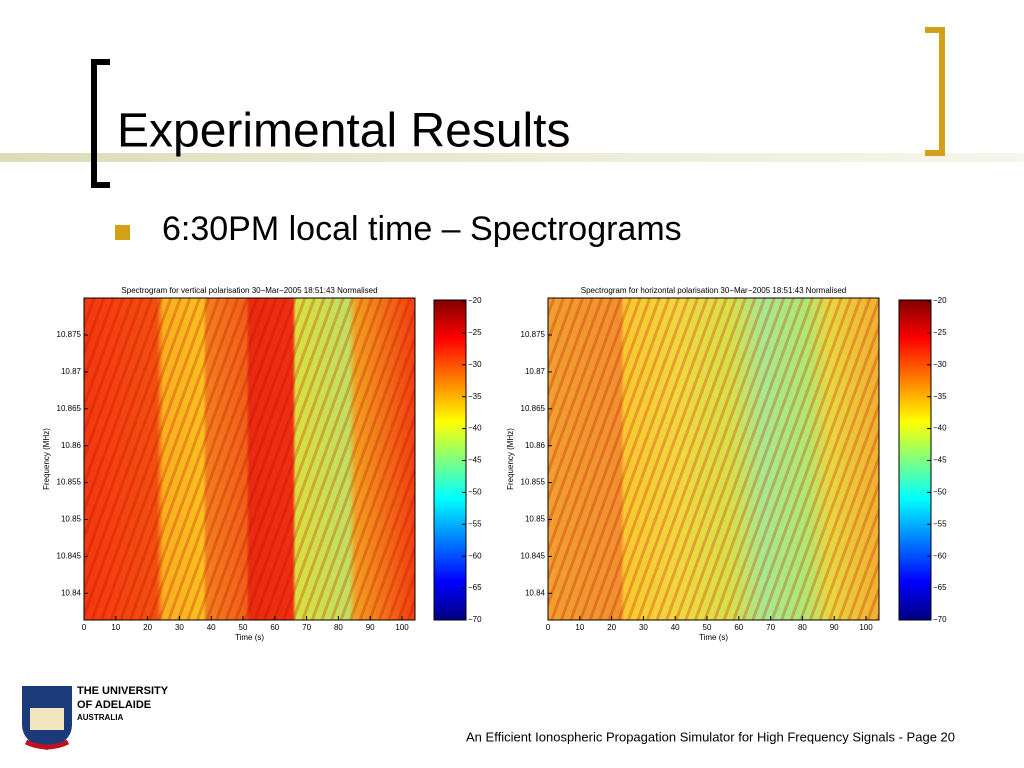 The width and height of the screenshot is (1024, 768). I want to click on slide-title: Experimental Results, so click(344, 131).